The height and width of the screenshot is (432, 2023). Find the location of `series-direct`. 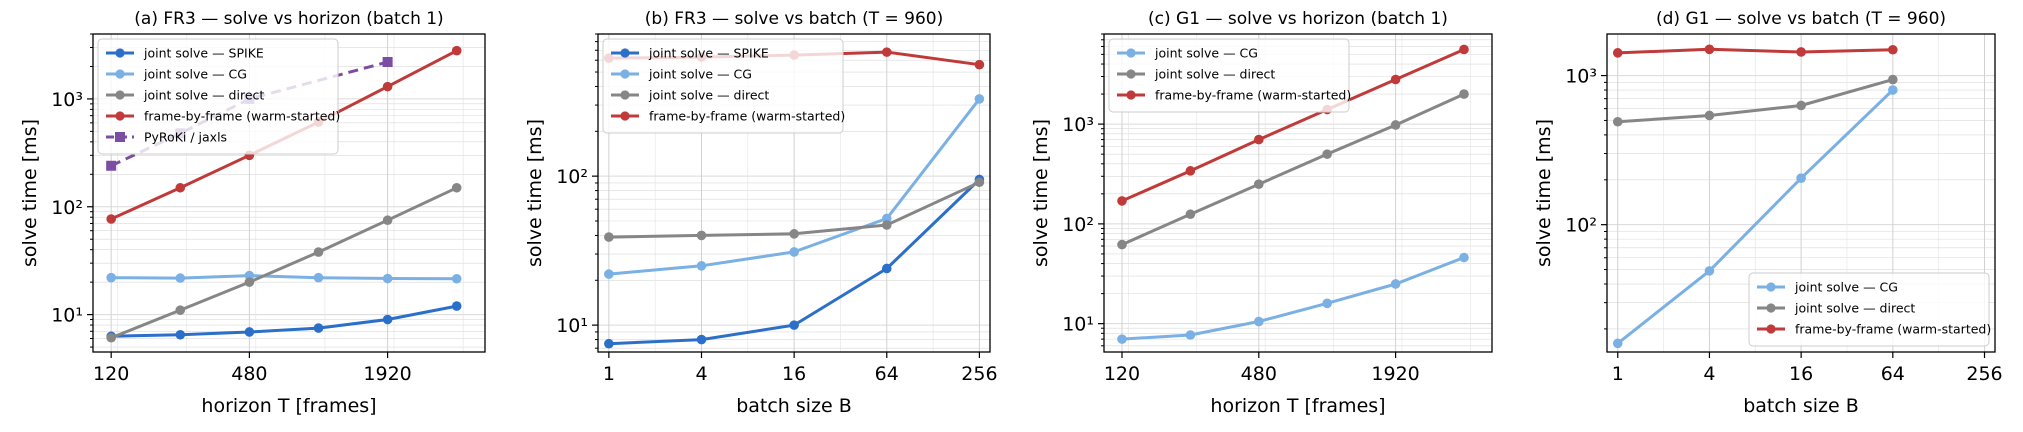

series-direct is located at coordinates (1755, 100).